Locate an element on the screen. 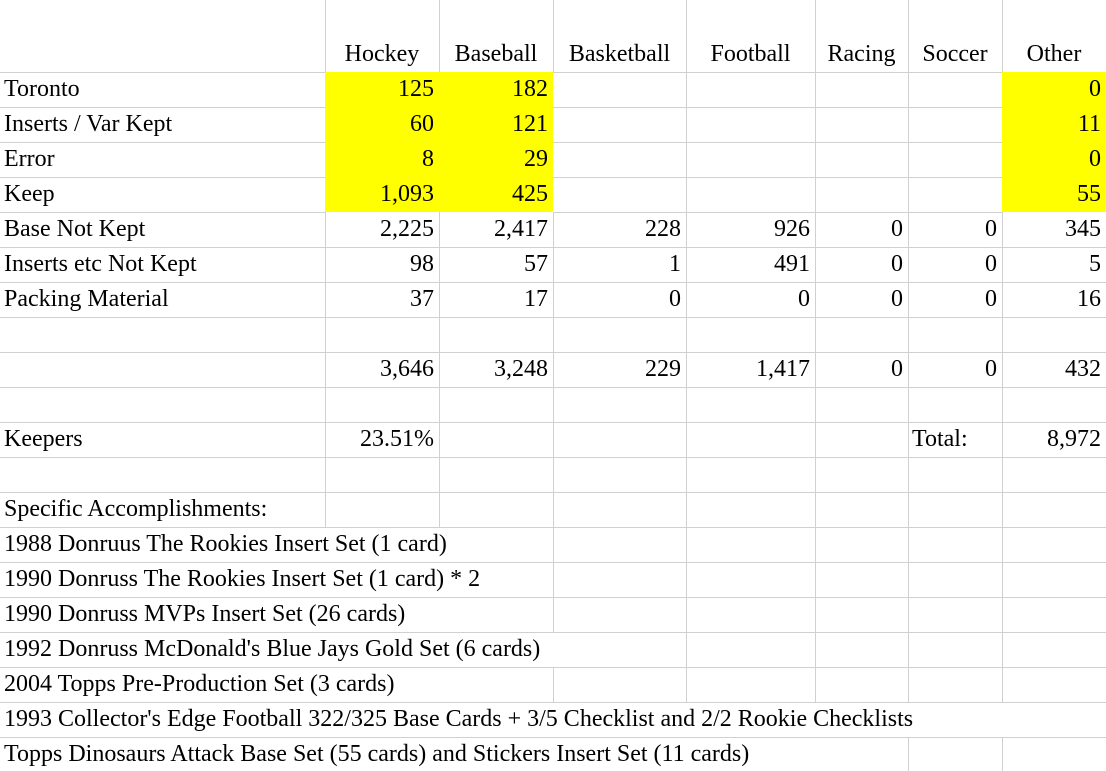 The width and height of the screenshot is (1106, 771). row-label-packing-material: Packing Material is located at coordinates (86, 299).